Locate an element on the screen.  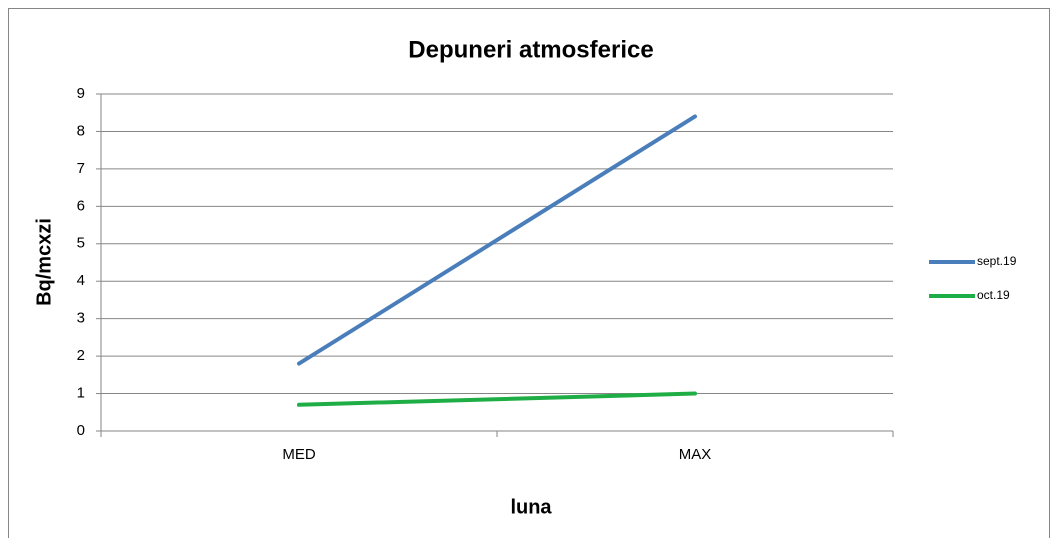
y-tick-label: 1 is located at coordinates (81, 393).